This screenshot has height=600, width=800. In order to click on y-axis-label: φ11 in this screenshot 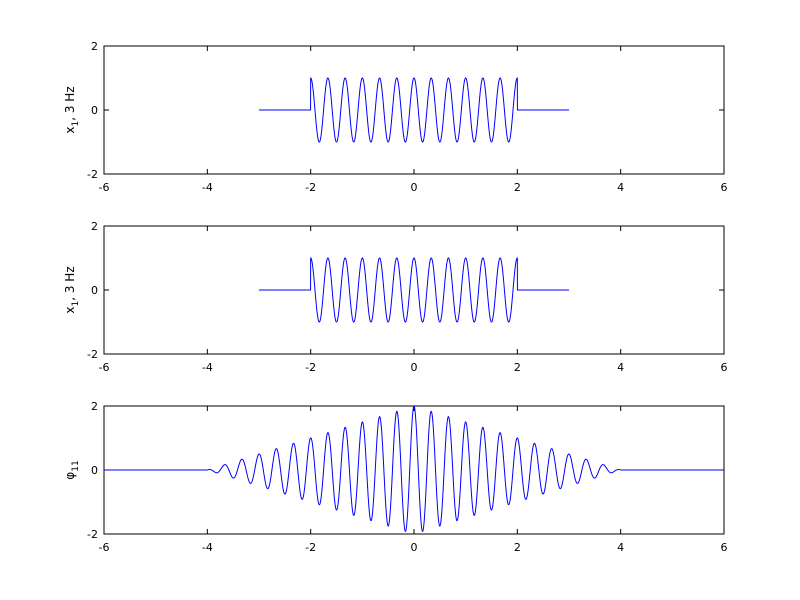, I will do `click(72, 469)`.